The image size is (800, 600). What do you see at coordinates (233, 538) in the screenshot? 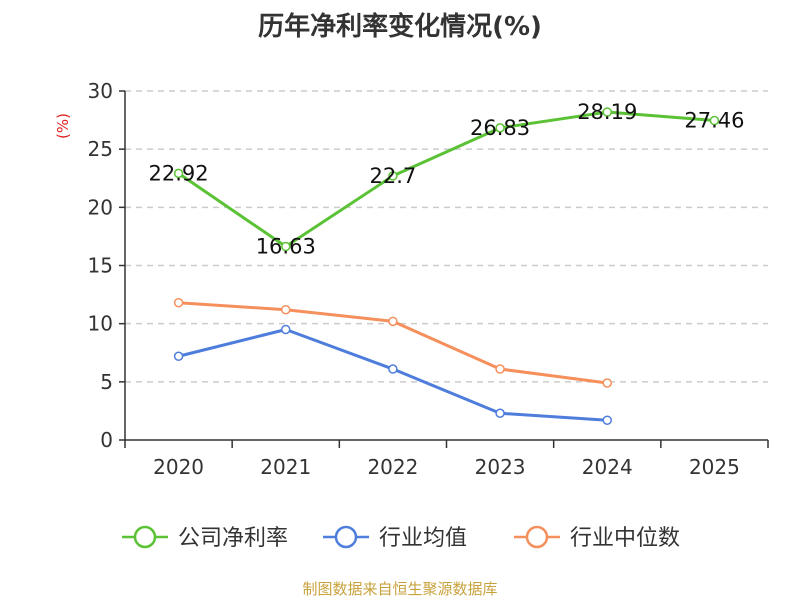
I see `legend-label-0: 公司净利率` at bounding box center [233, 538].